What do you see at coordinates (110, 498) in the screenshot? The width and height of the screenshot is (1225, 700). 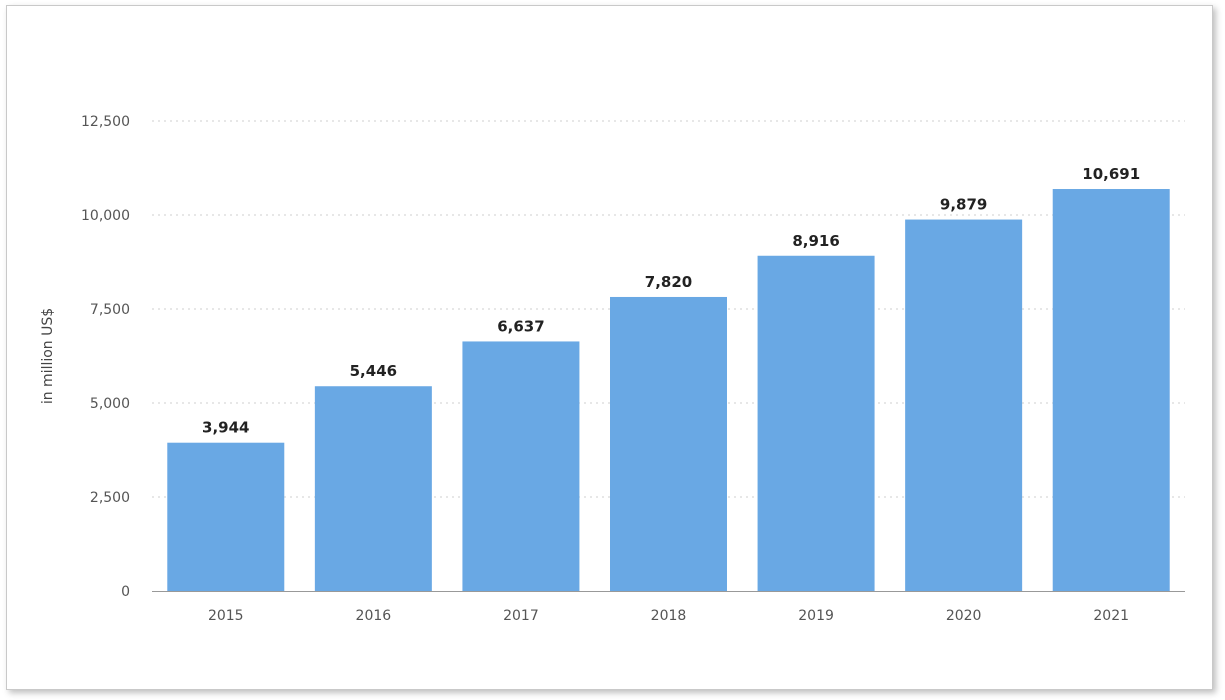 I see `y-tick-label: 2,500` at bounding box center [110, 498].